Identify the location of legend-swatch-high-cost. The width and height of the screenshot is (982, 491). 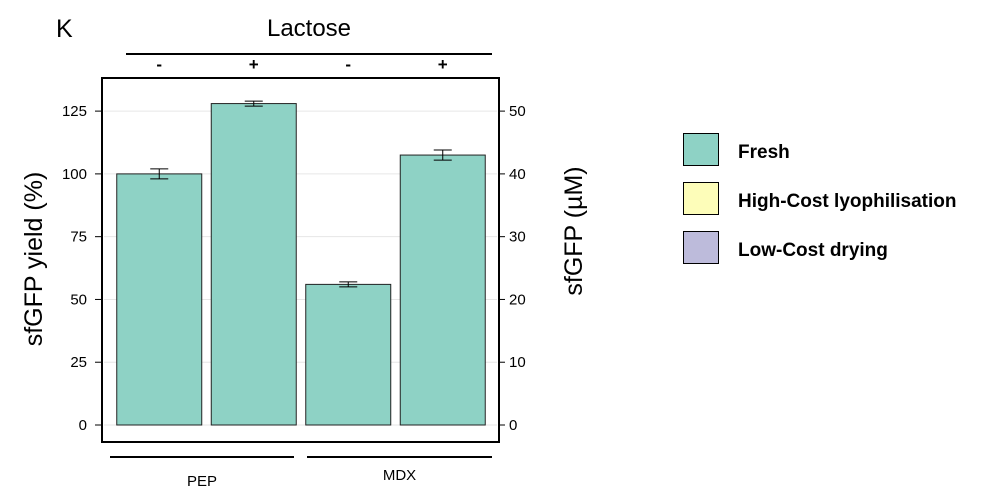
(701, 198).